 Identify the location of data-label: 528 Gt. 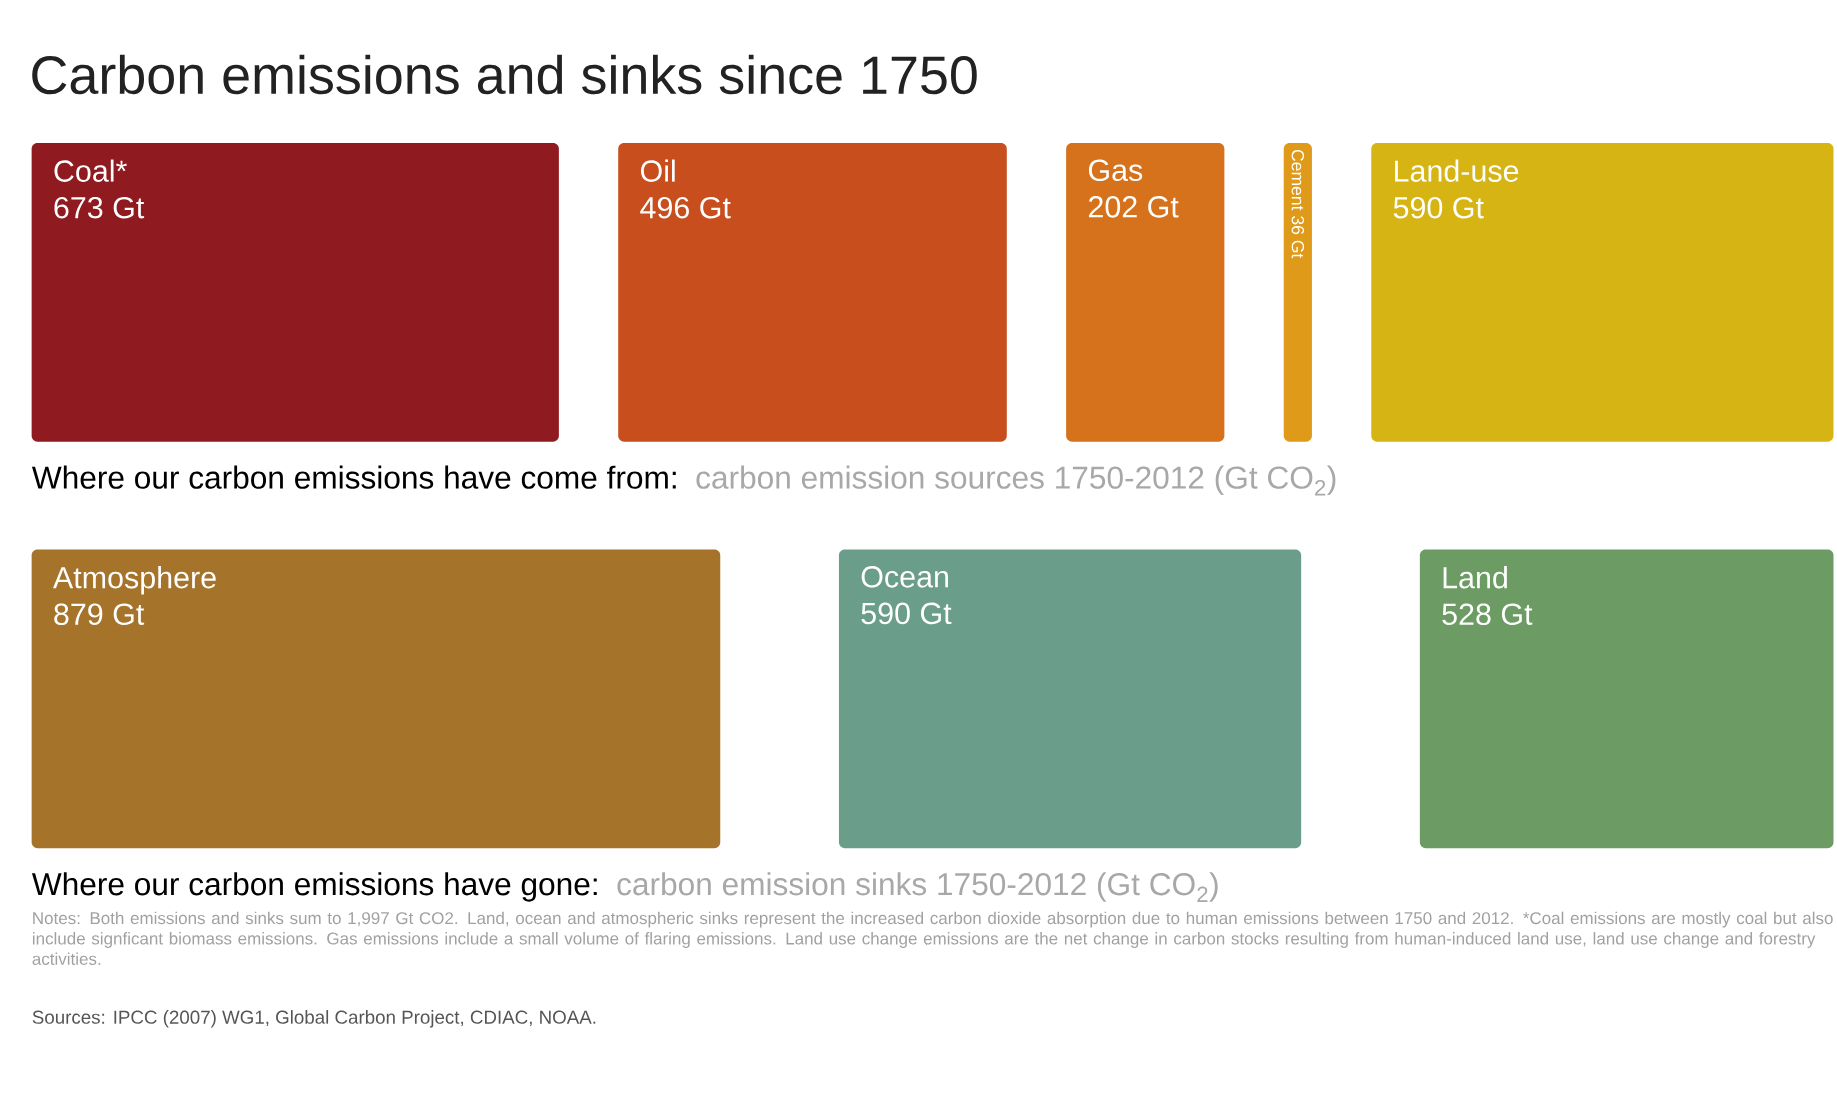
(1487, 614).